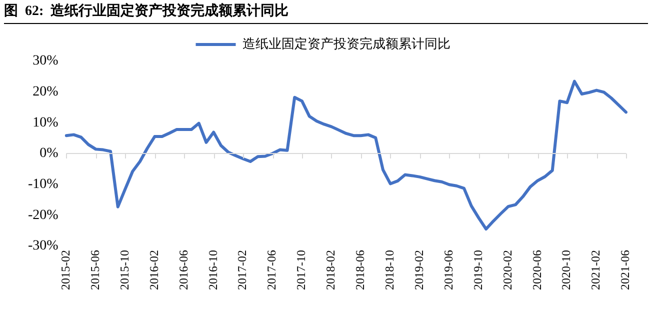 The height and width of the screenshot is (332, 656). What do you see at coordinates (507, 270) in the screenshot?
I see `x-tick-label: 2020-02` at bounding box center [507, 270].